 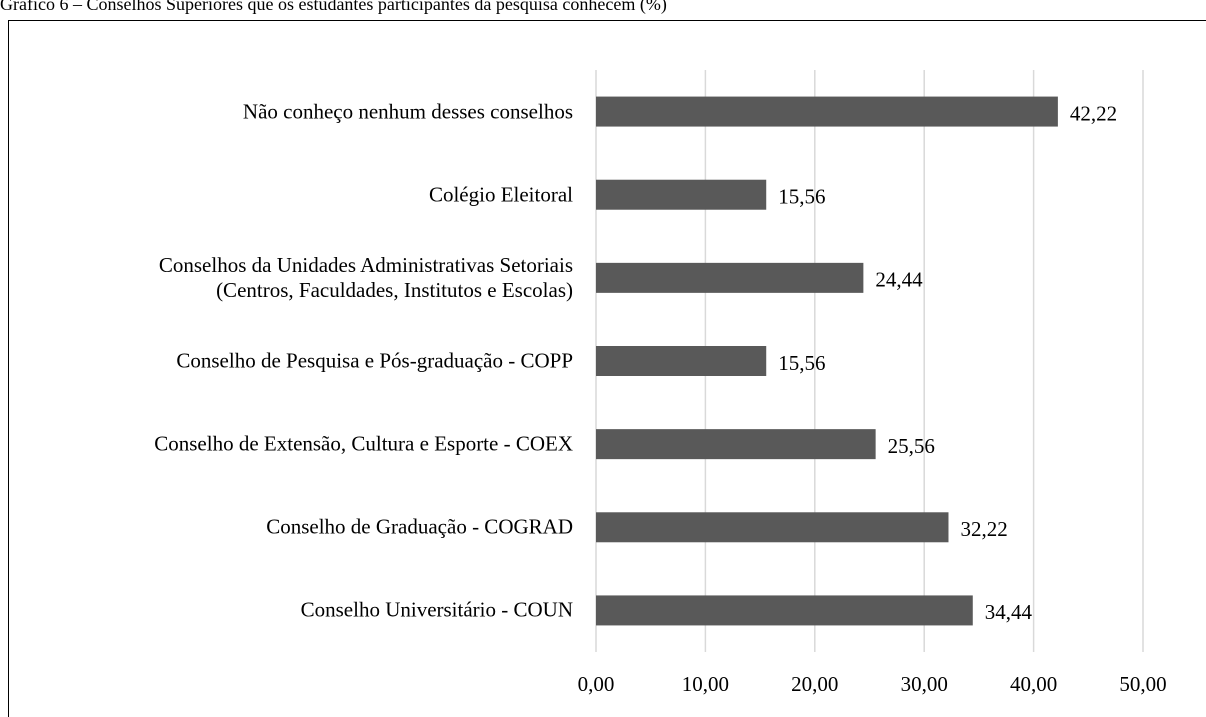 I want to click on y-tick-label: Conselho Universitário - COUN, so click(x=436, y=609).